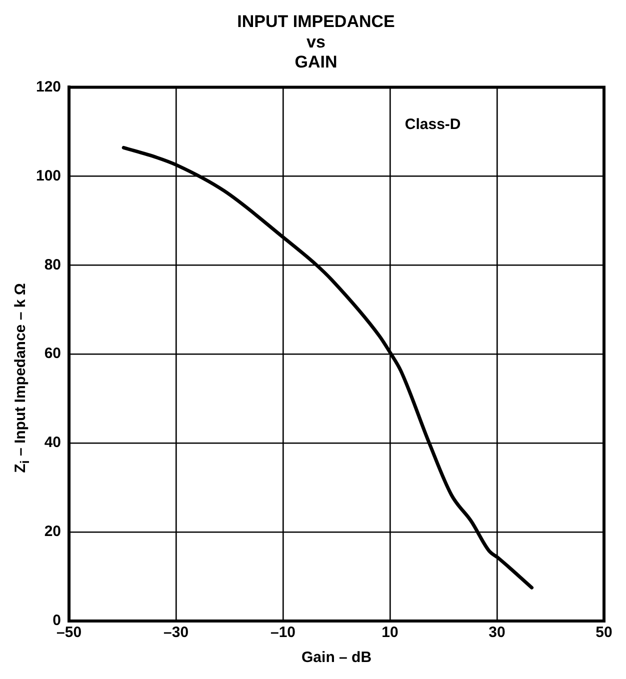  What do you see at coordinates (604, 633) in the screenshot?
I see `x-tick-label: 50` at bounding box center [604, 633].